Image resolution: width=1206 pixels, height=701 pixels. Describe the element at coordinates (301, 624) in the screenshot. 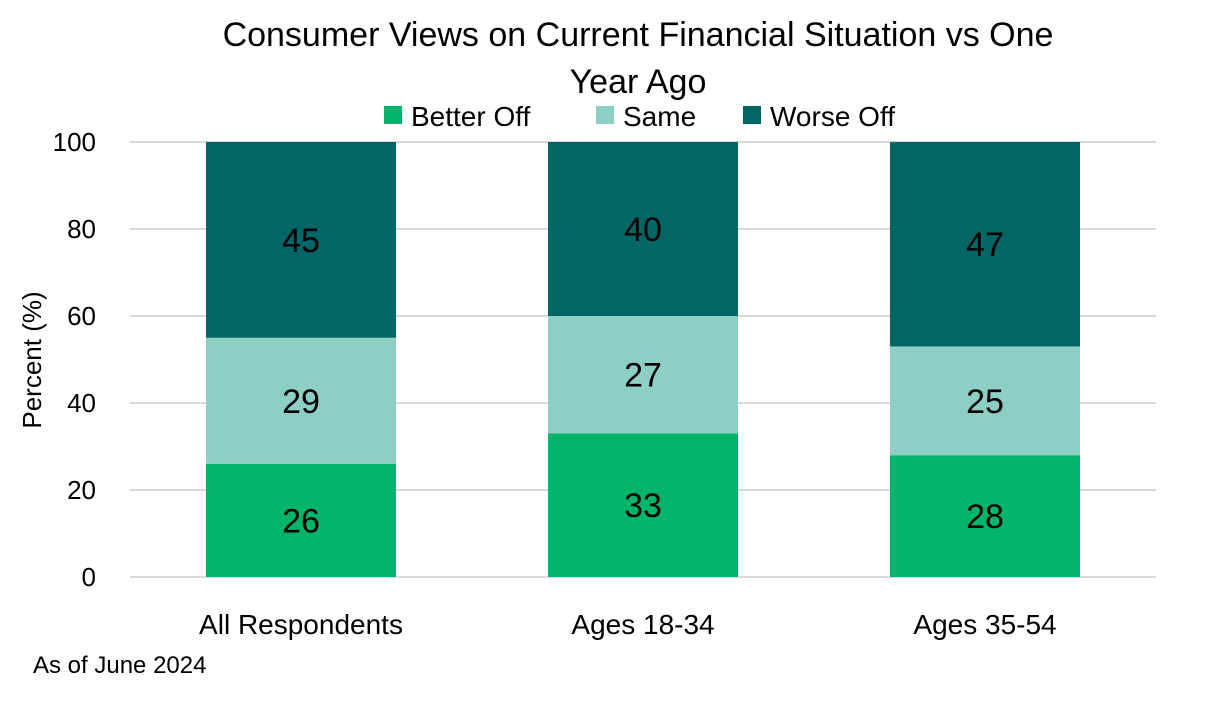

I see `x-tick-label: All Respondents` at that location.